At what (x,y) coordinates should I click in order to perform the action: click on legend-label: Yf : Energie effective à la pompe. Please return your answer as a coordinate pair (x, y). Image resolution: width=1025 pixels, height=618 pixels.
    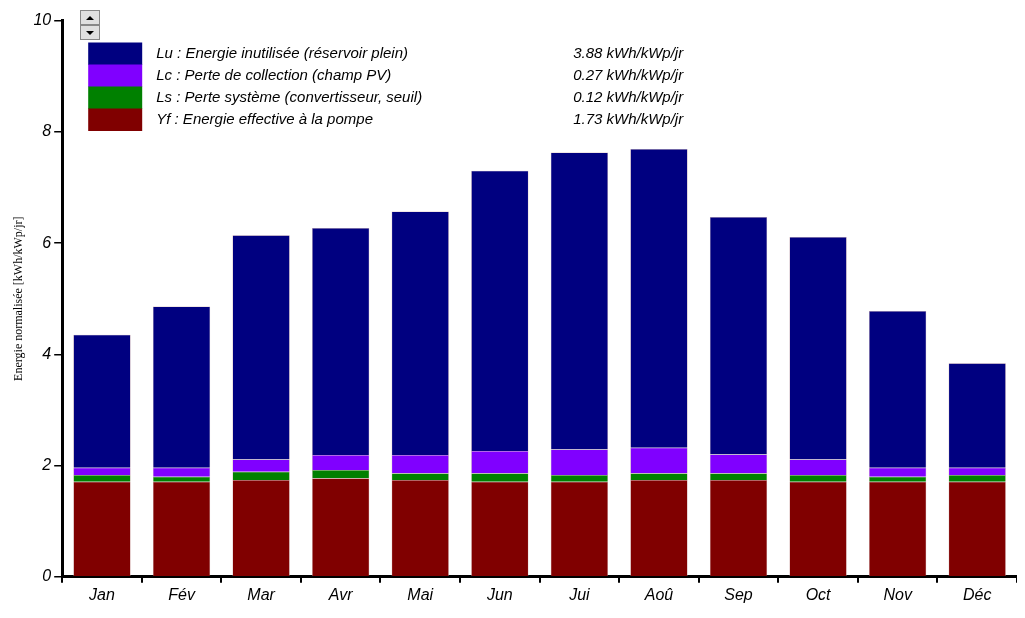
    Looking at the image, I should click on (264, 118).